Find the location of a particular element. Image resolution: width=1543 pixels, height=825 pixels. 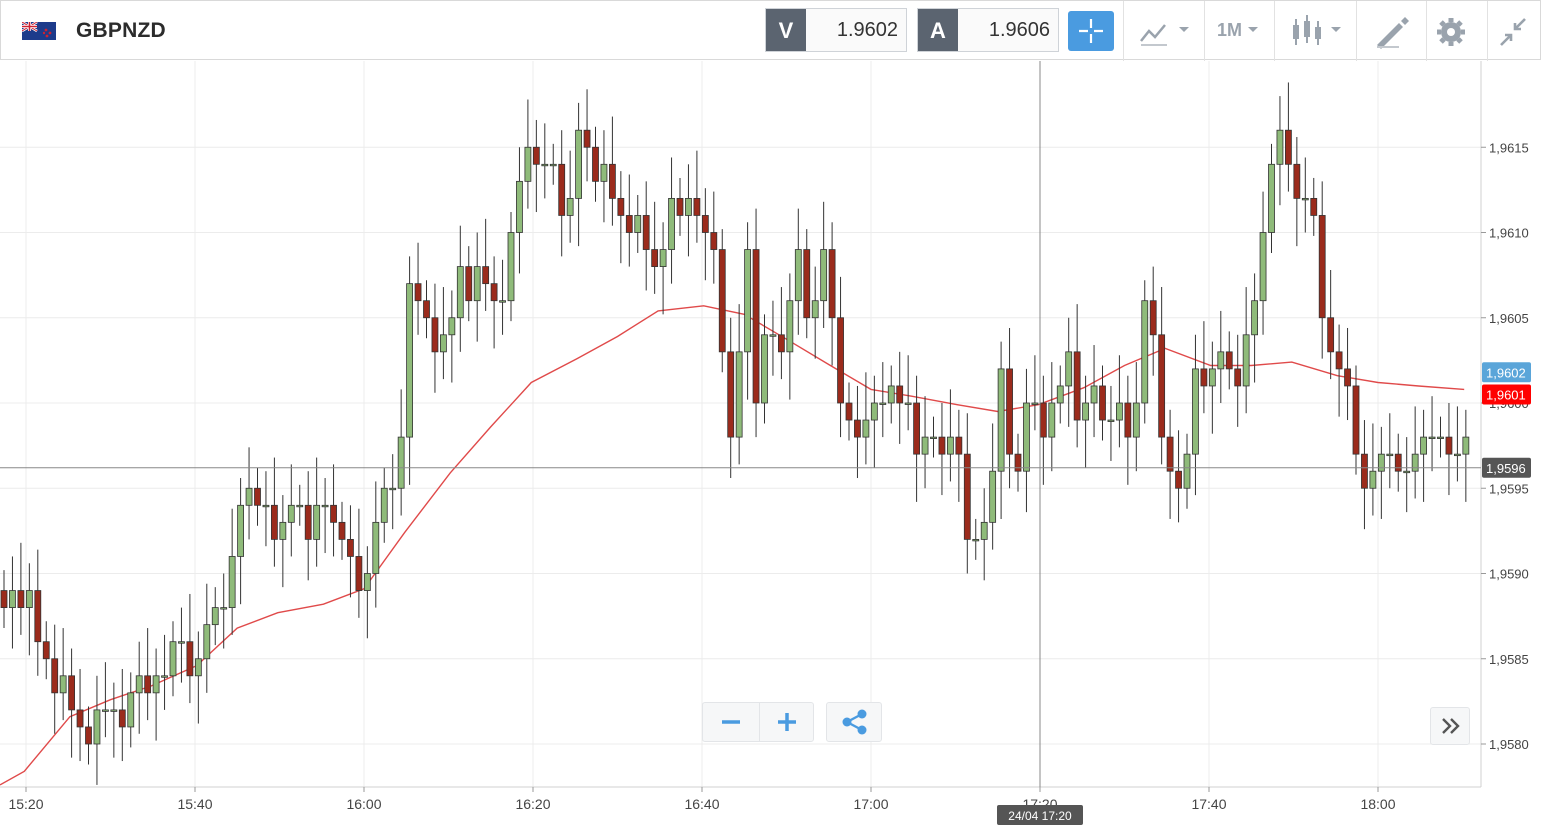

timeframe-button: 1M is located at coordinates (1244, 31).